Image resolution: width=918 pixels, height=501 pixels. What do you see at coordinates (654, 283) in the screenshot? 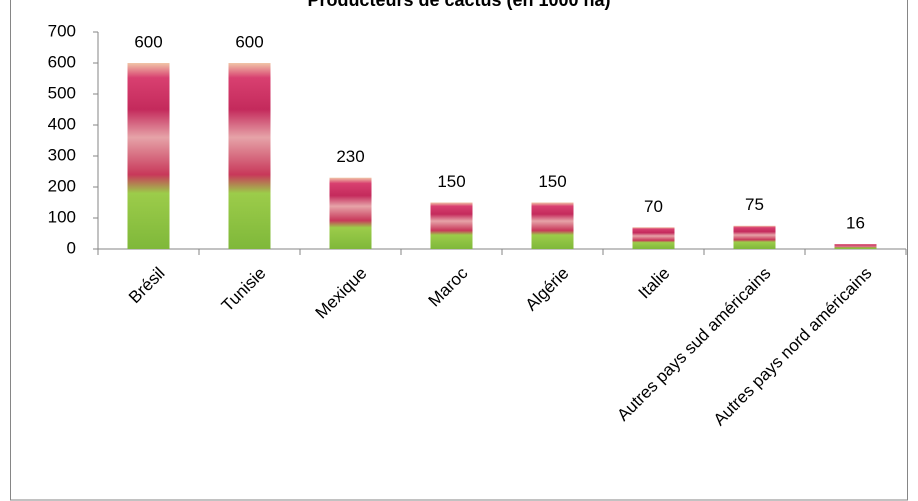
I see `x-tick-label: Italie` at bounding box center [654, 283].